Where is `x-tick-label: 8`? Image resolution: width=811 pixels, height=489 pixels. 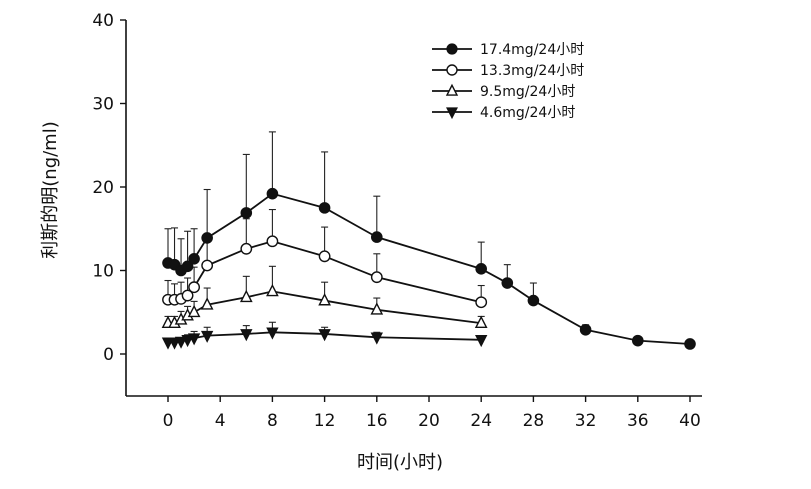 x-tick-label: 8 is located at coordinates (272, 421).